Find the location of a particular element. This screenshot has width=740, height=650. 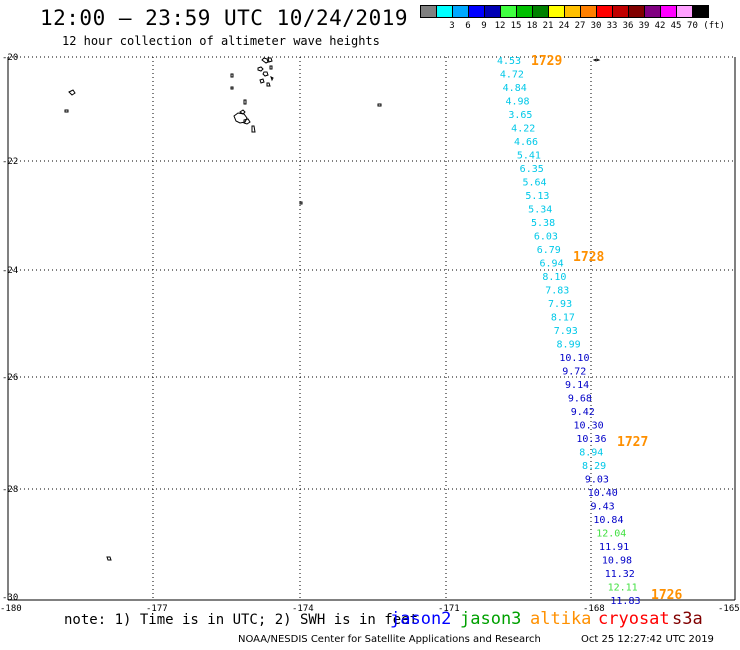

scale-label: 3 is located at coordinates (452, 26).